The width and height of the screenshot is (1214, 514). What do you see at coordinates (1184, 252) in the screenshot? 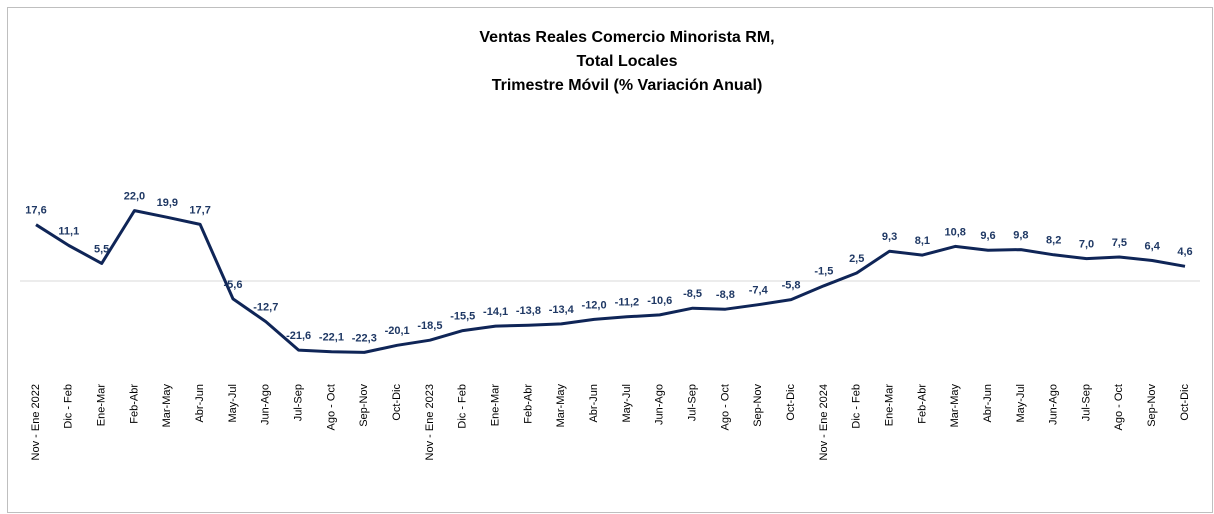
I see `data-label: 4,6` at bounding box center [1184, 252].